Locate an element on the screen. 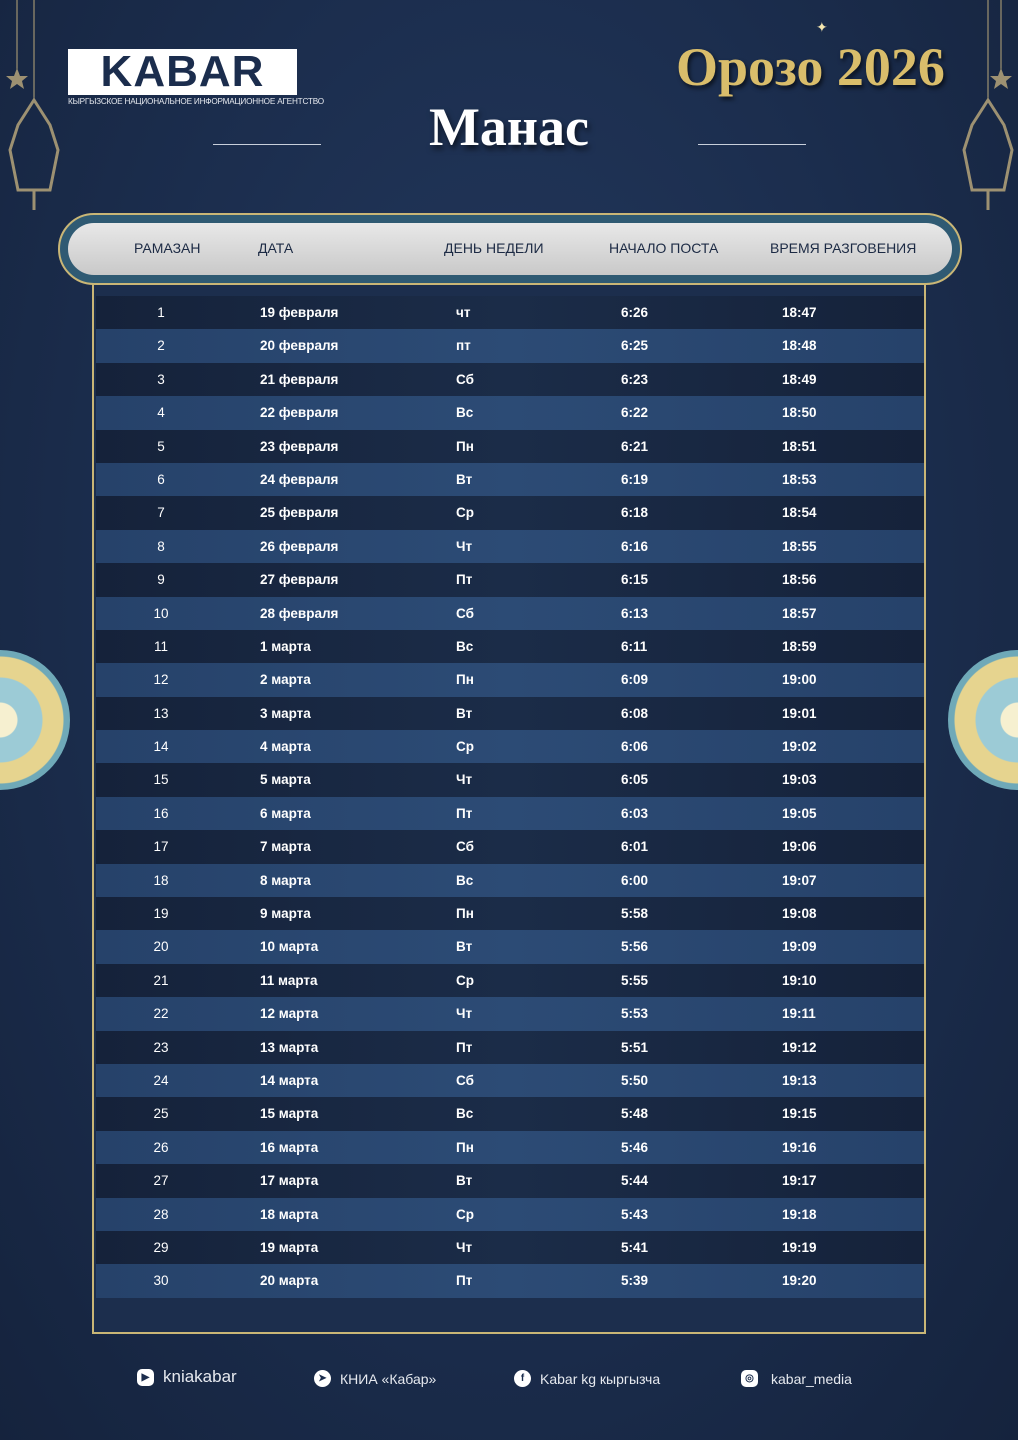 The height and width of the screenshot is (1440, 1018). lantern-left-icon is located at coordinates (33, 105).